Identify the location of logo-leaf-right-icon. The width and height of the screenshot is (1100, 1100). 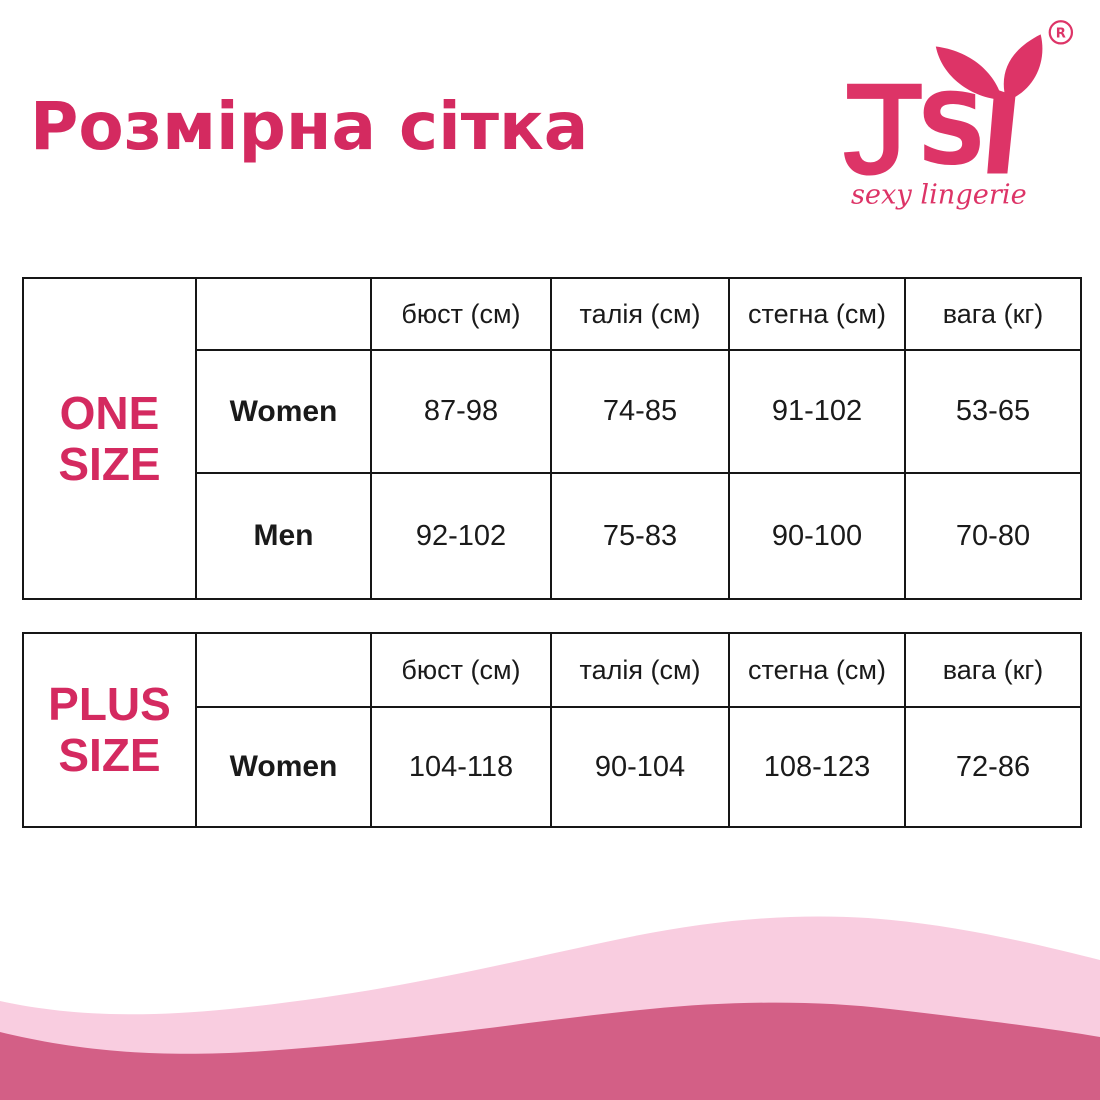
(1023, 67).